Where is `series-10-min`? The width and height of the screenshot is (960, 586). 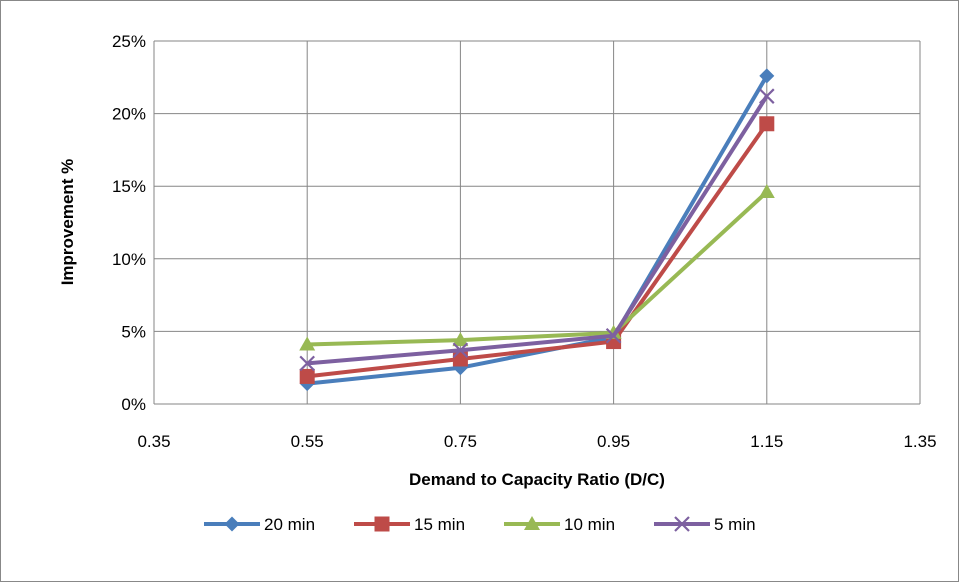 series-10-min is located at coordinates (537, 267).